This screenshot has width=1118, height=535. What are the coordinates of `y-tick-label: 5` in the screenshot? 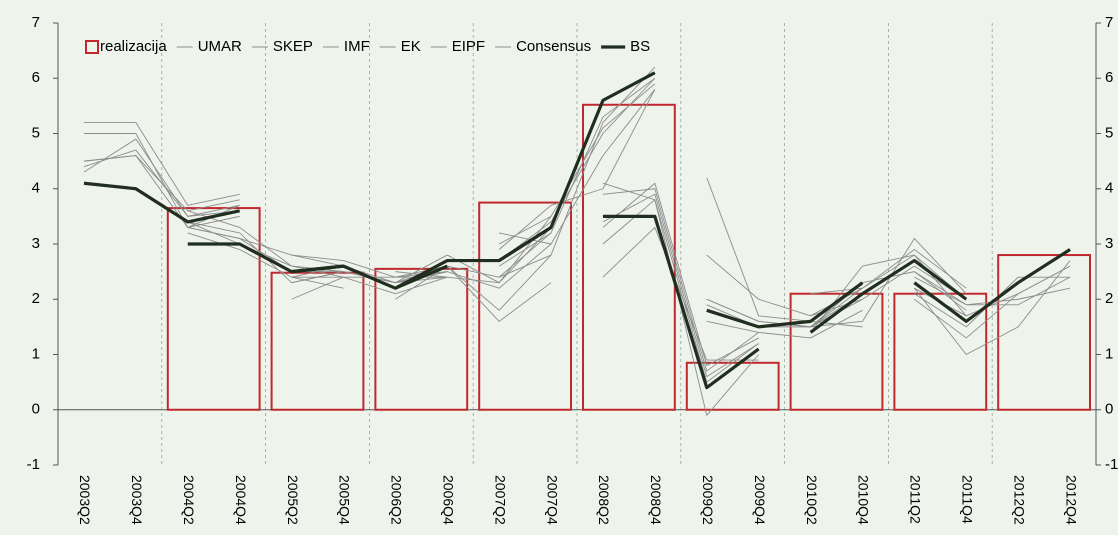 It's located at (36, 132).